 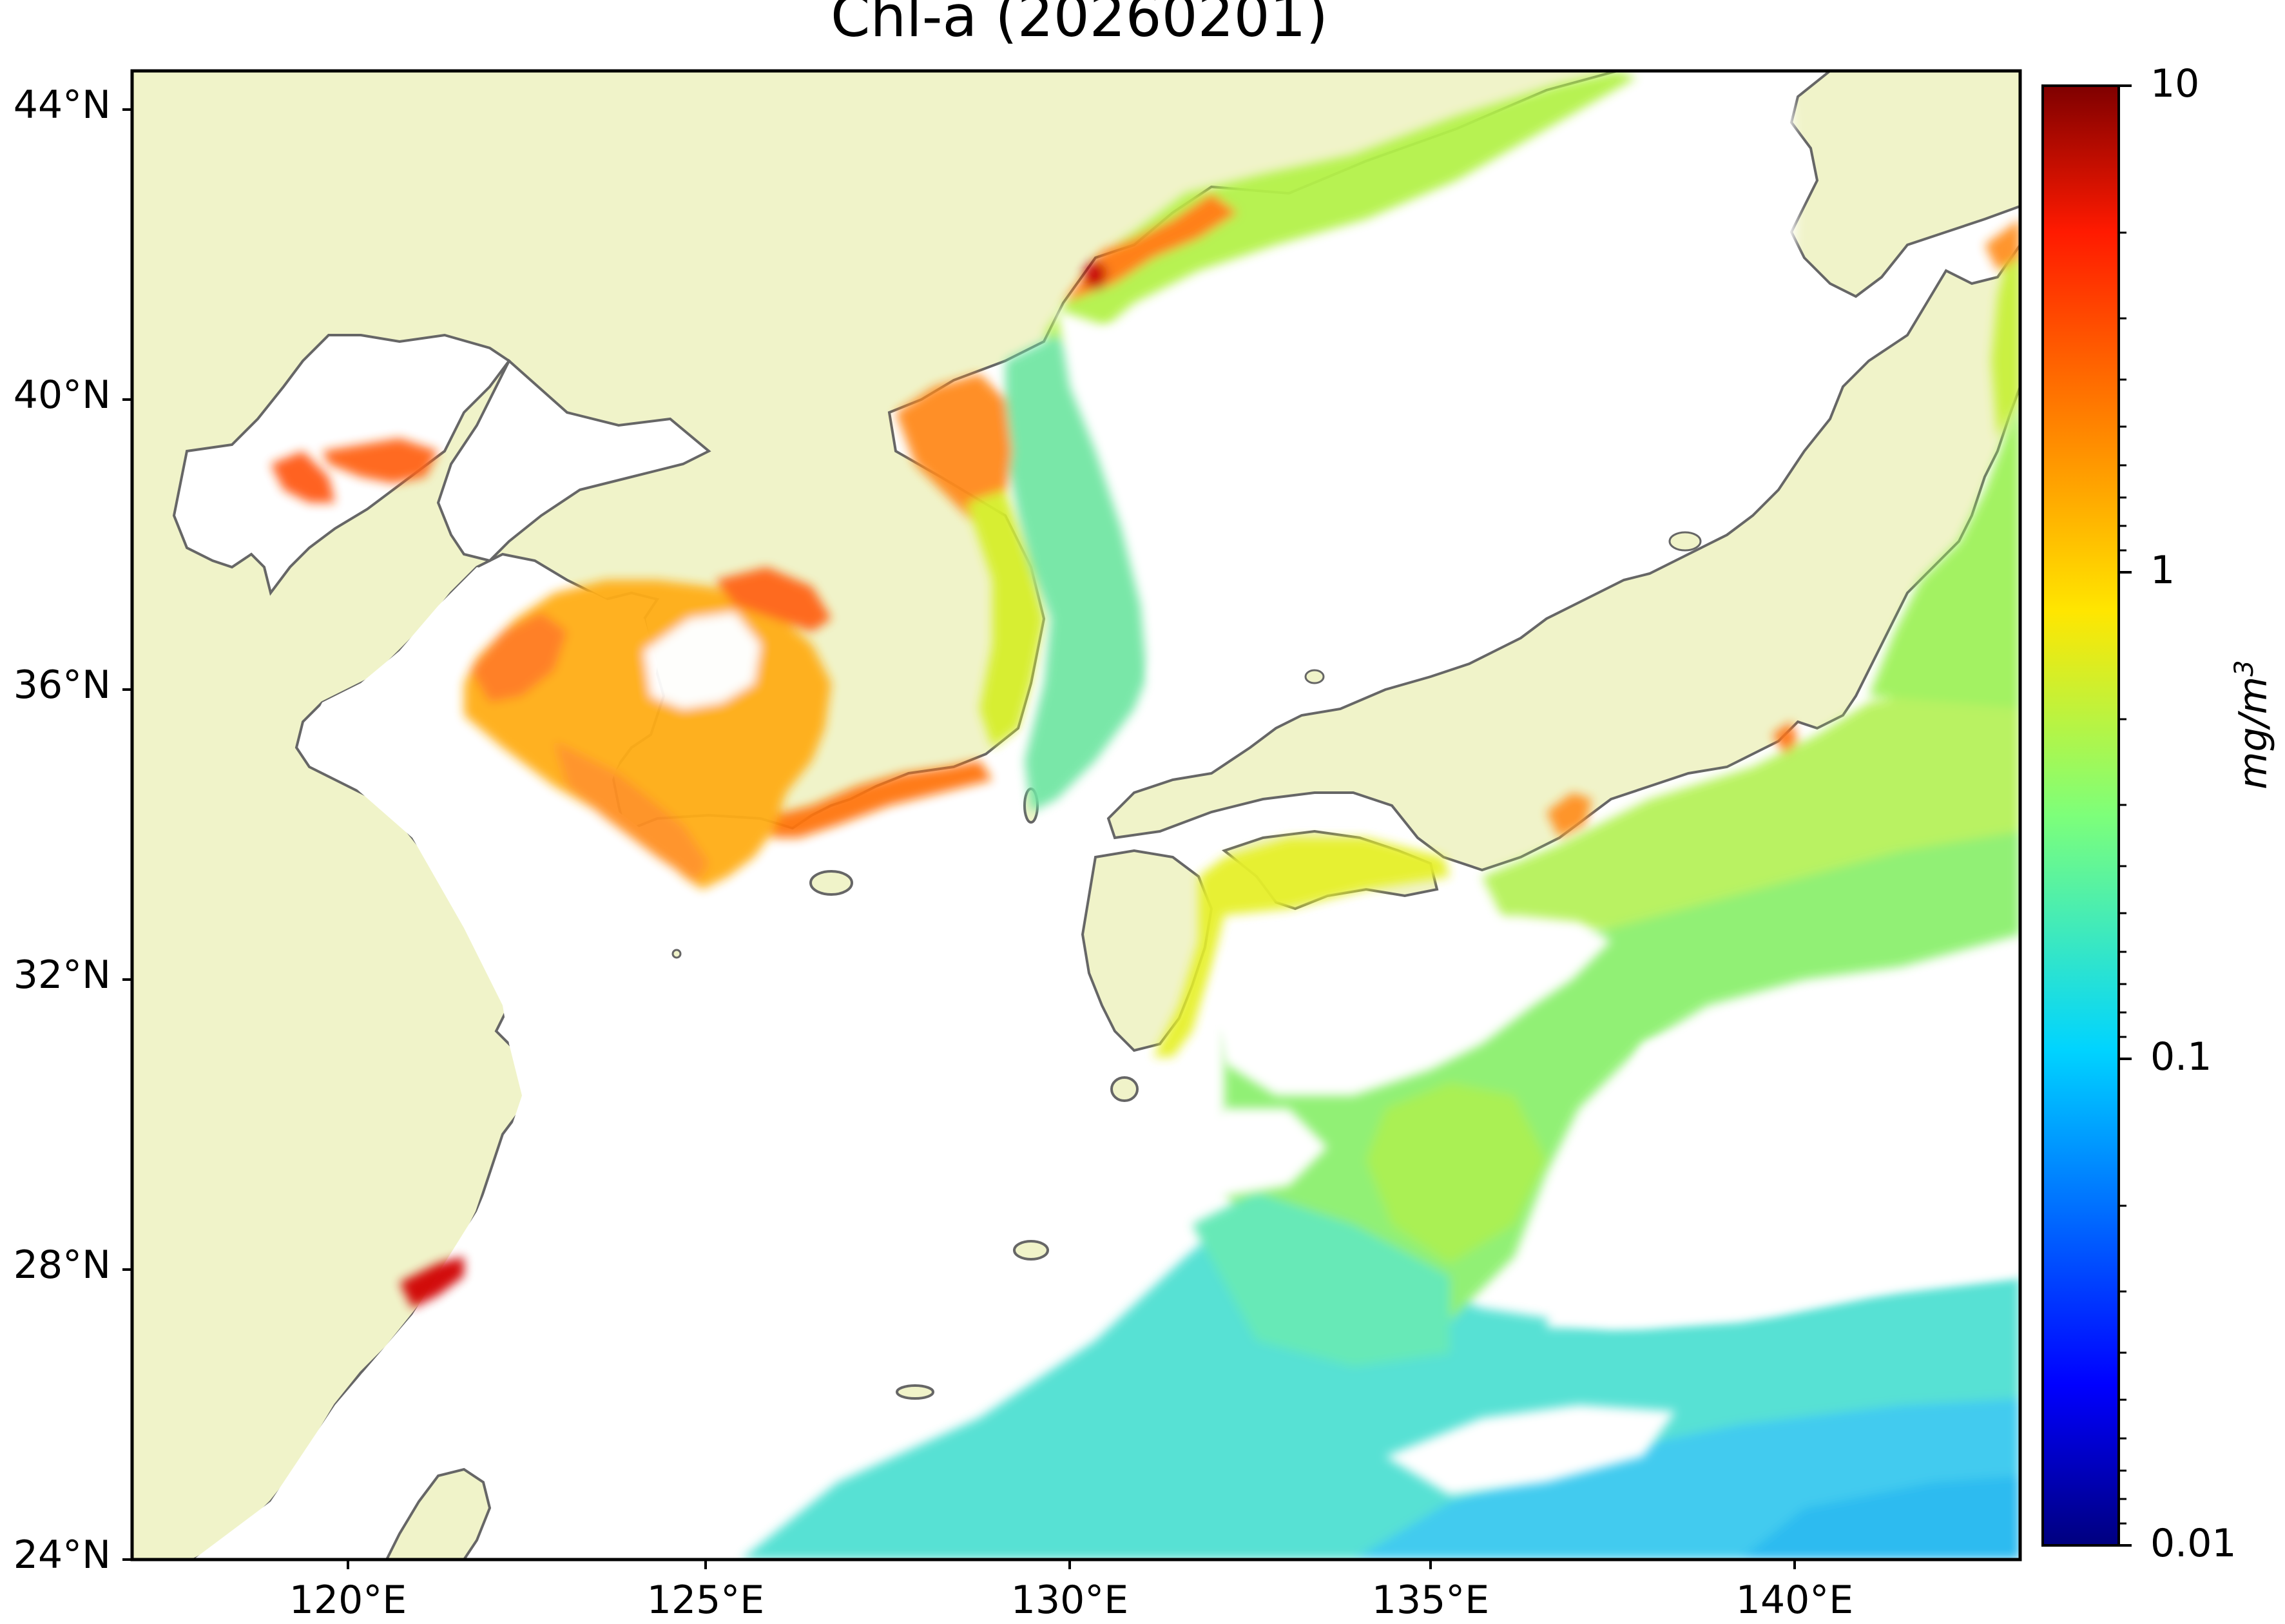 What do you see at coordinates (2193, 1543) in the screenshot?
I see `colorbar-tick-label: 0.01` at bounding box center [2193, 1543].